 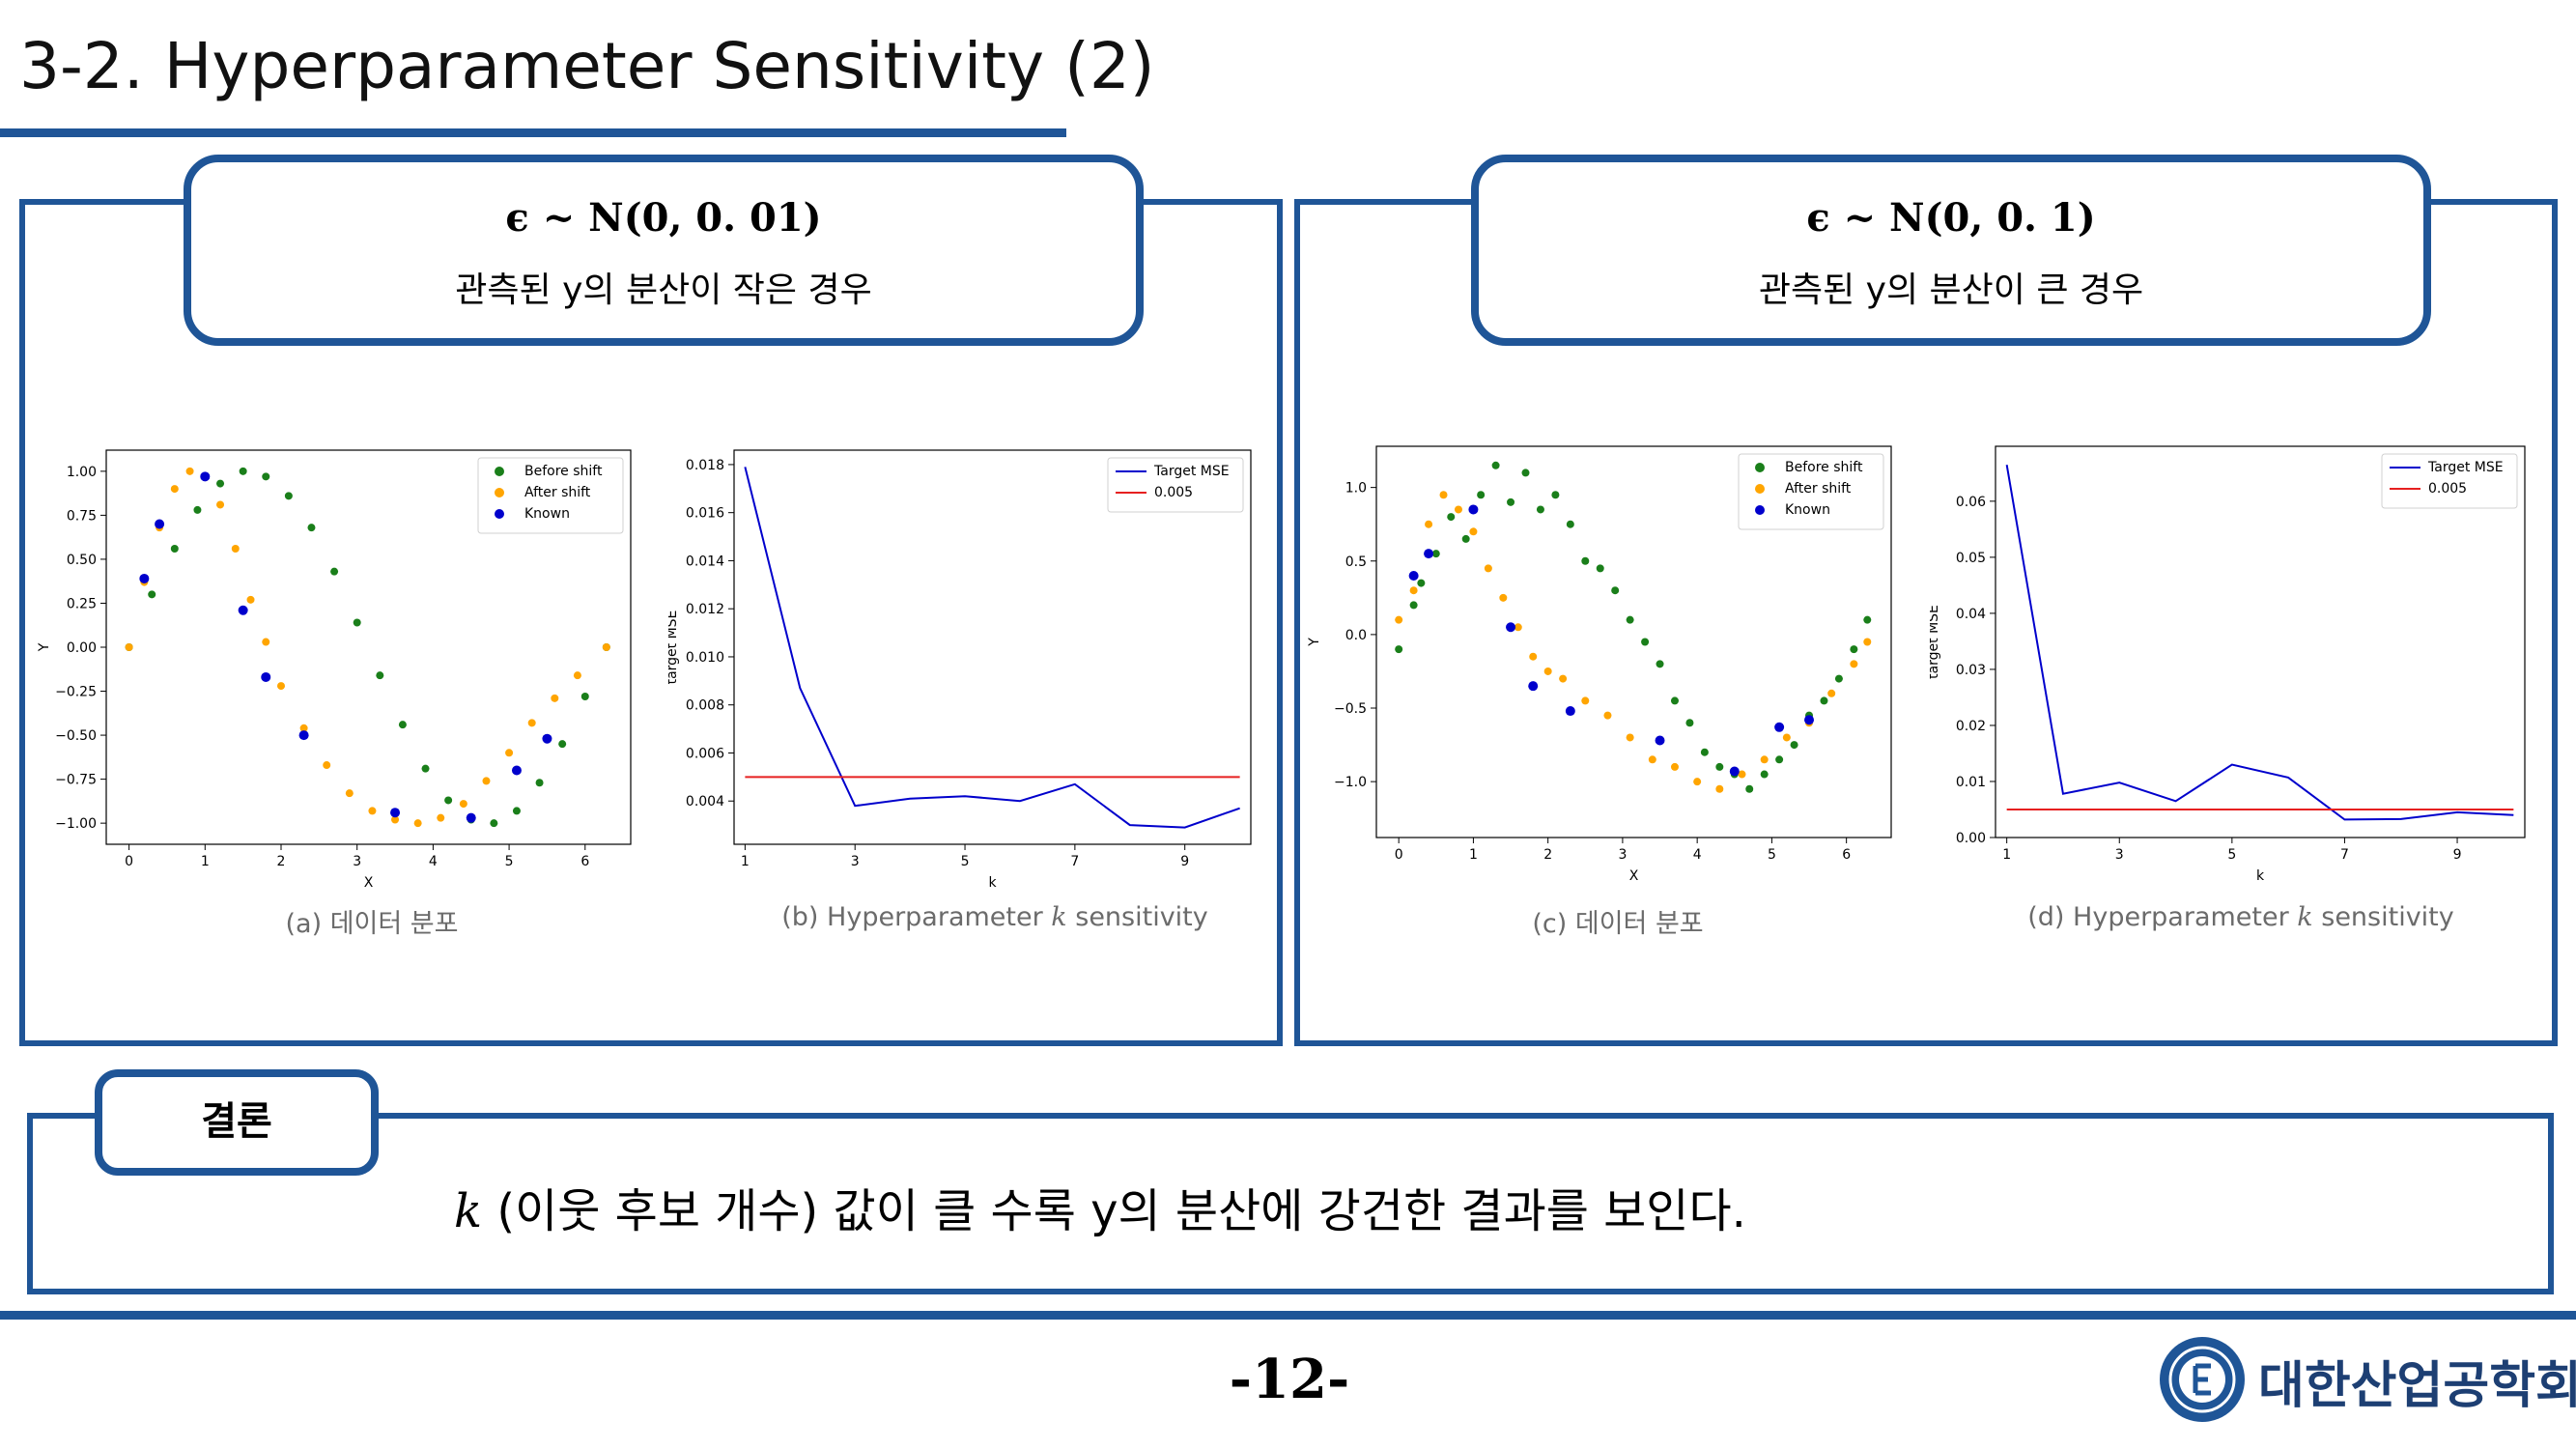 I want to click on caption-d: (d) Hyperparameter k sensitivity, so click(x=2241, y=917).